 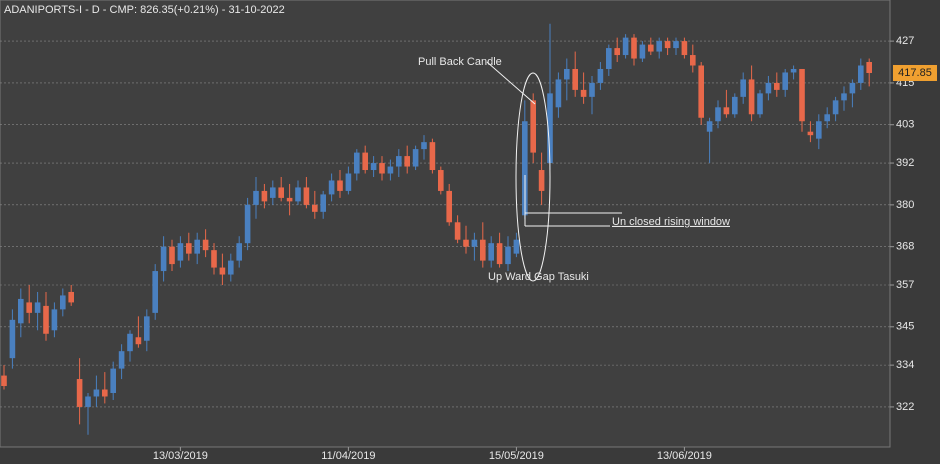 I want to click on y-tick-label: 392, so click(x=905, y=163).